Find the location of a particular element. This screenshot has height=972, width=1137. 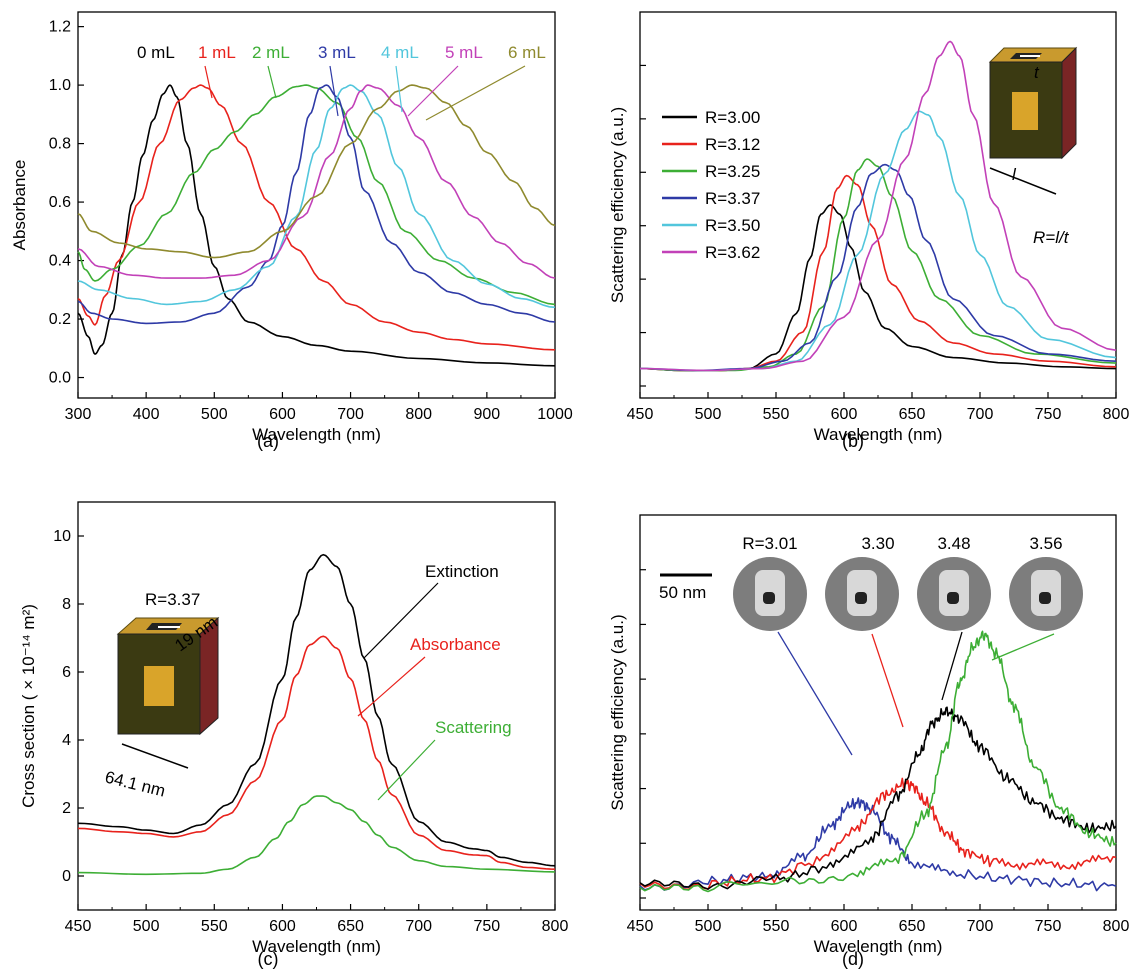

nanoframe-illustration: tl is located at coordinates (1033, 120).